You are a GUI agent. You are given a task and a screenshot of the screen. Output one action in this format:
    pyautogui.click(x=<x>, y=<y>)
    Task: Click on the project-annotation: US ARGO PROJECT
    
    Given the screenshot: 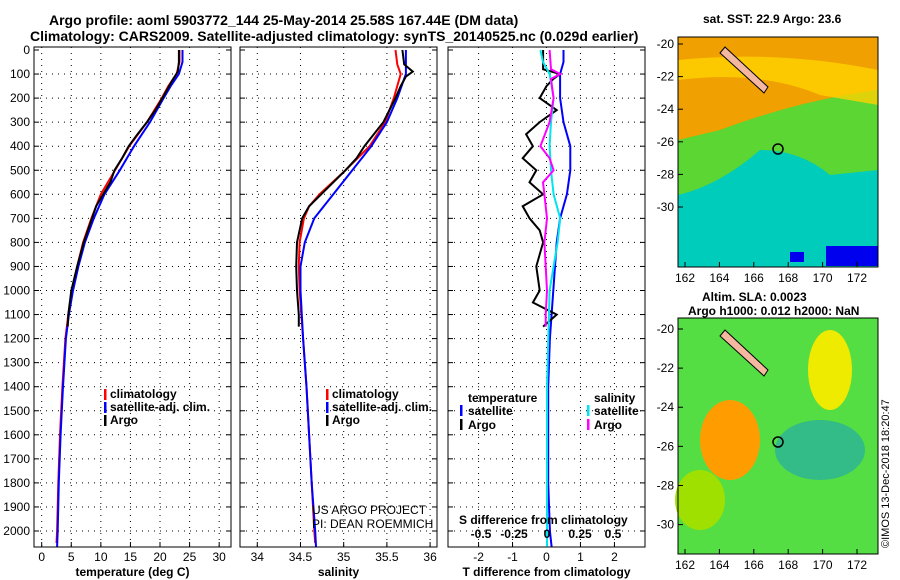 What is the action you would take?
    pyautogui.click(x=369, y=510)
    